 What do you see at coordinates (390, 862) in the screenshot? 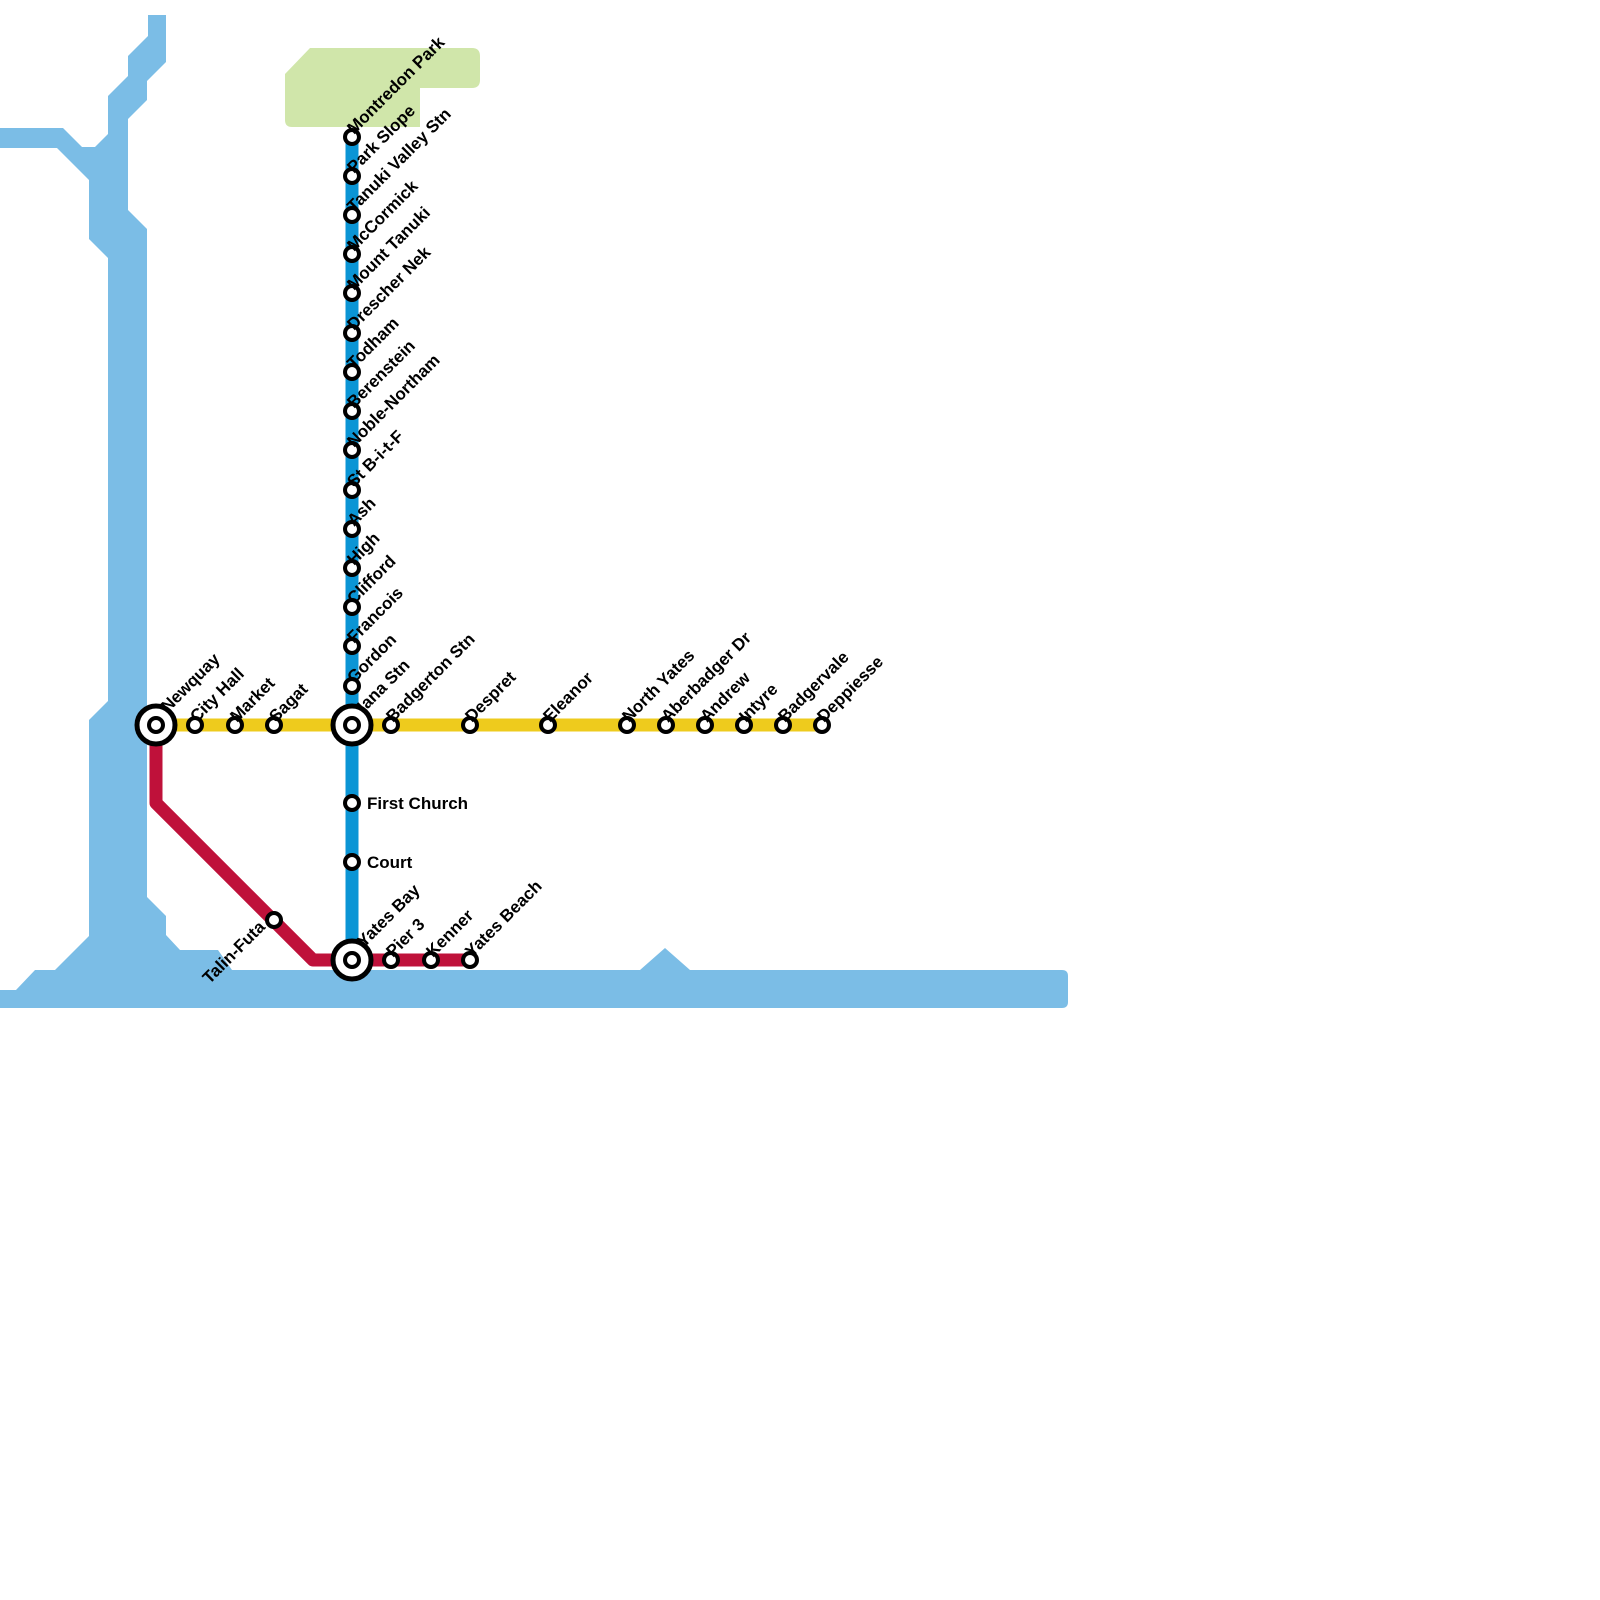
I see `station-label: Court` at bounding box center [390, 862].